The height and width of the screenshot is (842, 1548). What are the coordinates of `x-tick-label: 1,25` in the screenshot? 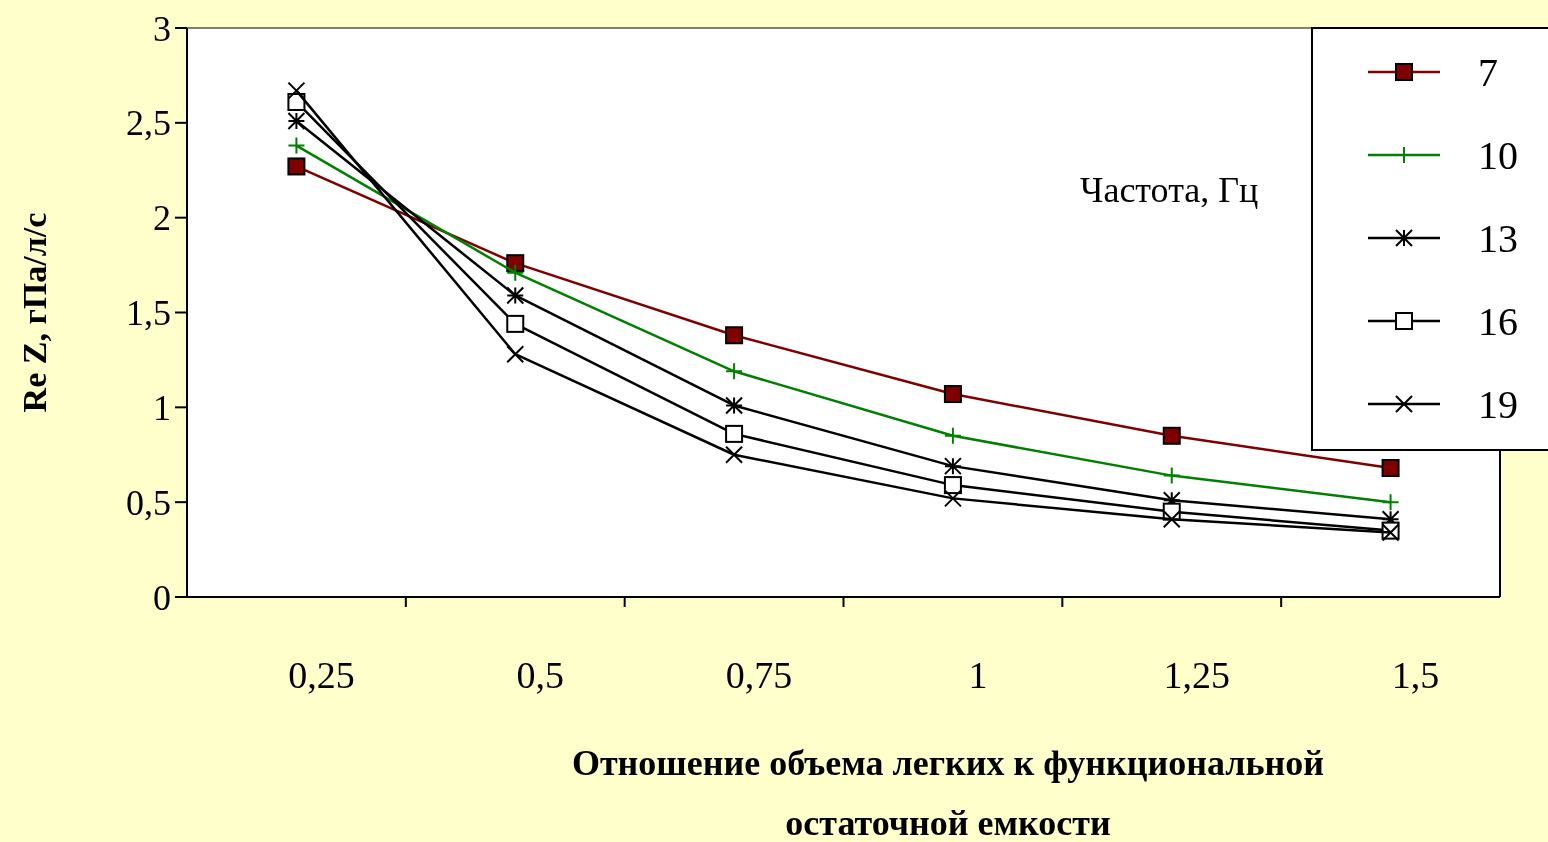 It's located at (1196, 675).